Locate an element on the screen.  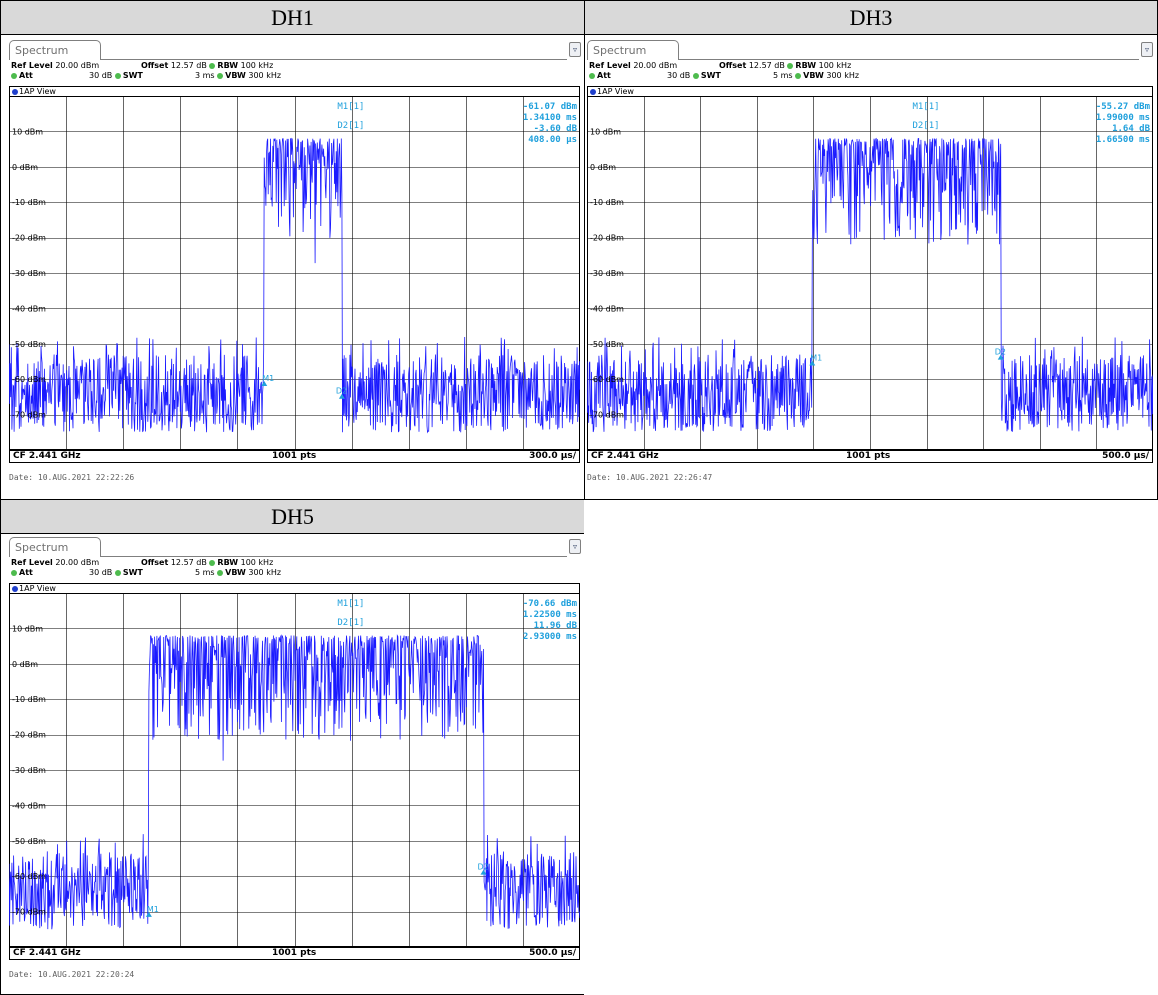
marker-m1-time: 1.34100 ms is located at coordinates (550, 118).